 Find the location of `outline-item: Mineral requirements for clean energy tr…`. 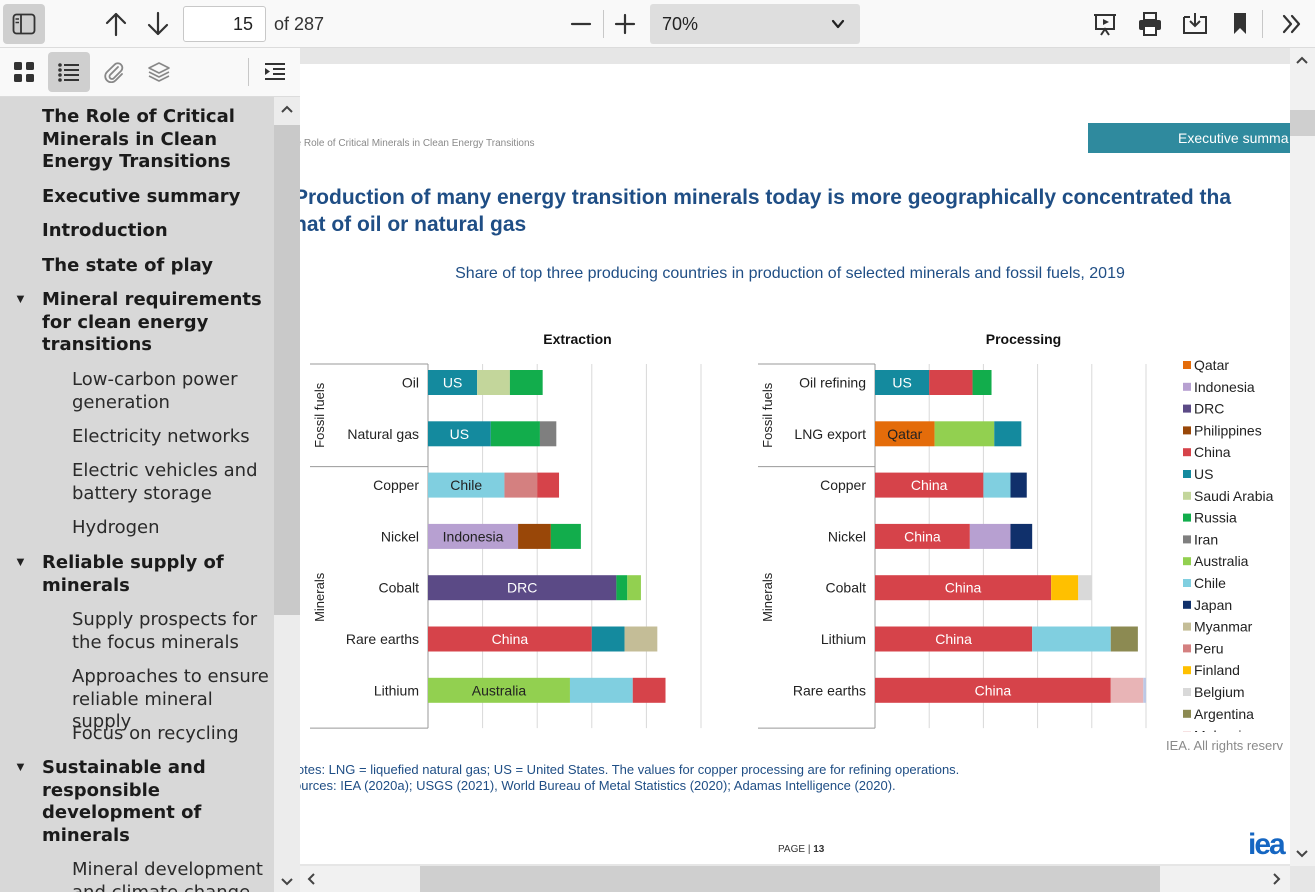

outline-item: Mineral requirements for clean energy tr… is located at coordinates (152, 322).